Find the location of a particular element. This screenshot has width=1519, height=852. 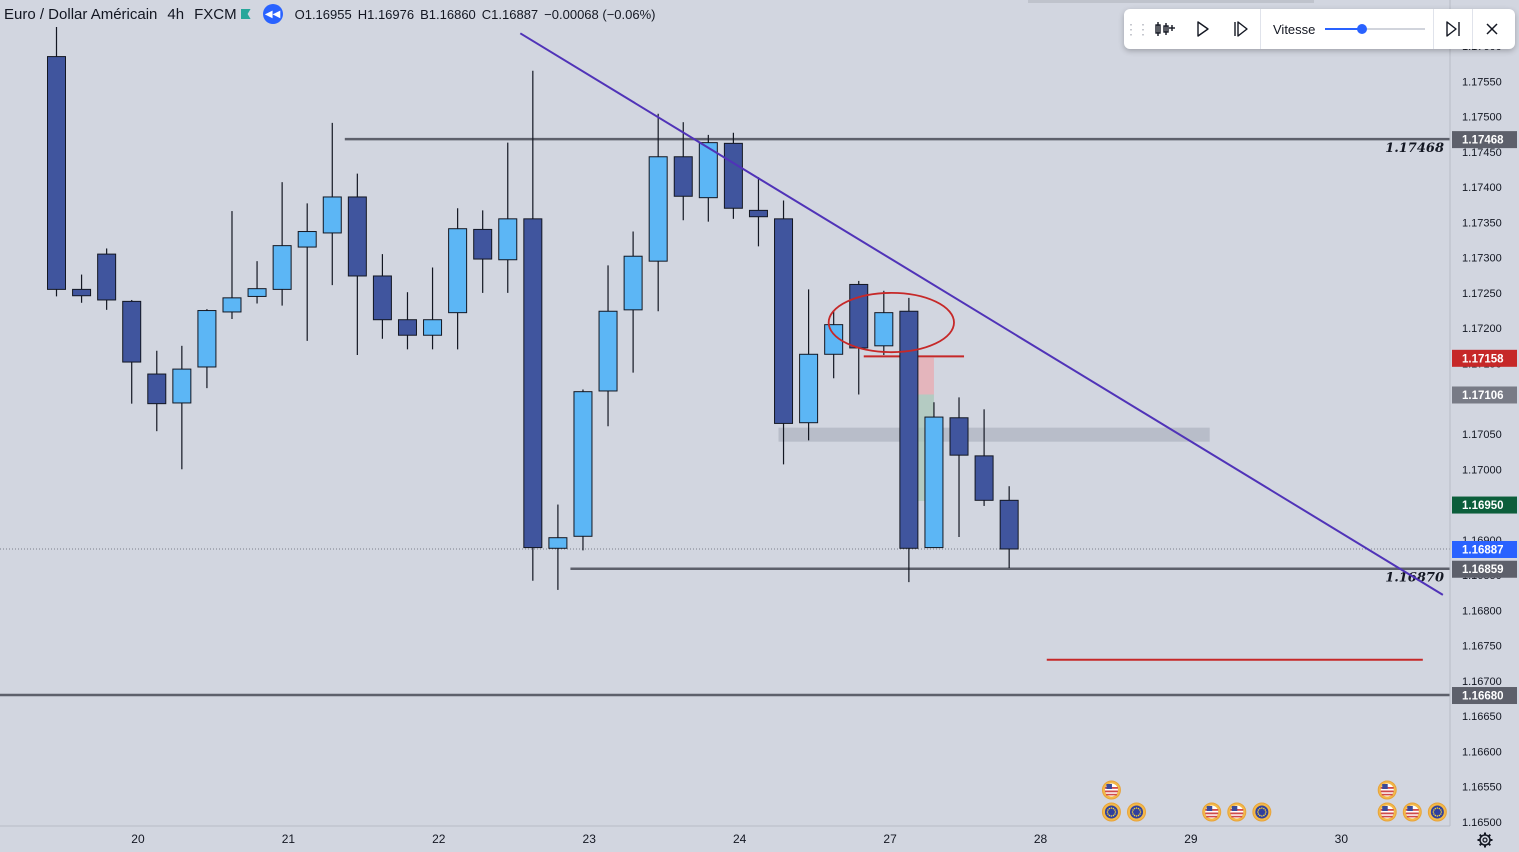

date-tick-label: 20 is located at coordinates (138, 839).